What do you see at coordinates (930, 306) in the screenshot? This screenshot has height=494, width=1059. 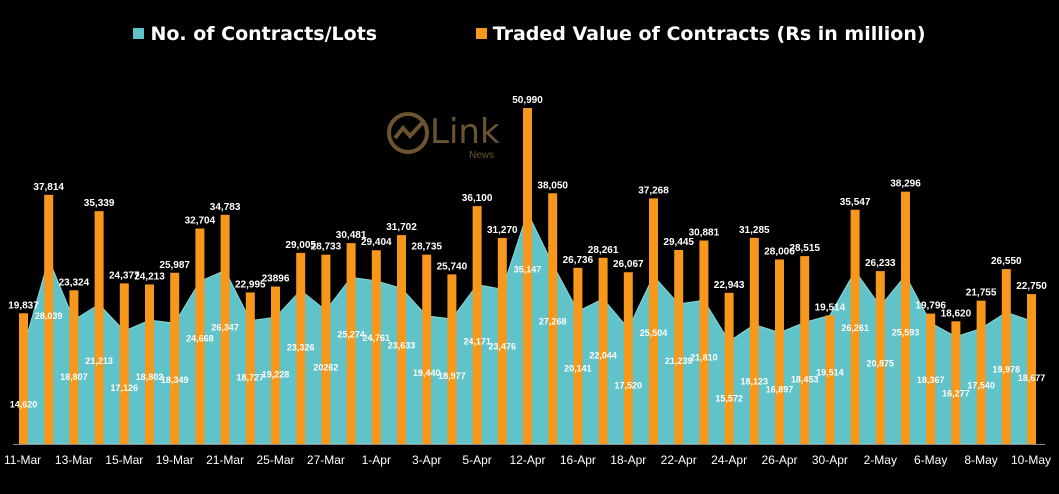 I see `value-data-label: 19,796` at bounding box center [930, 306].